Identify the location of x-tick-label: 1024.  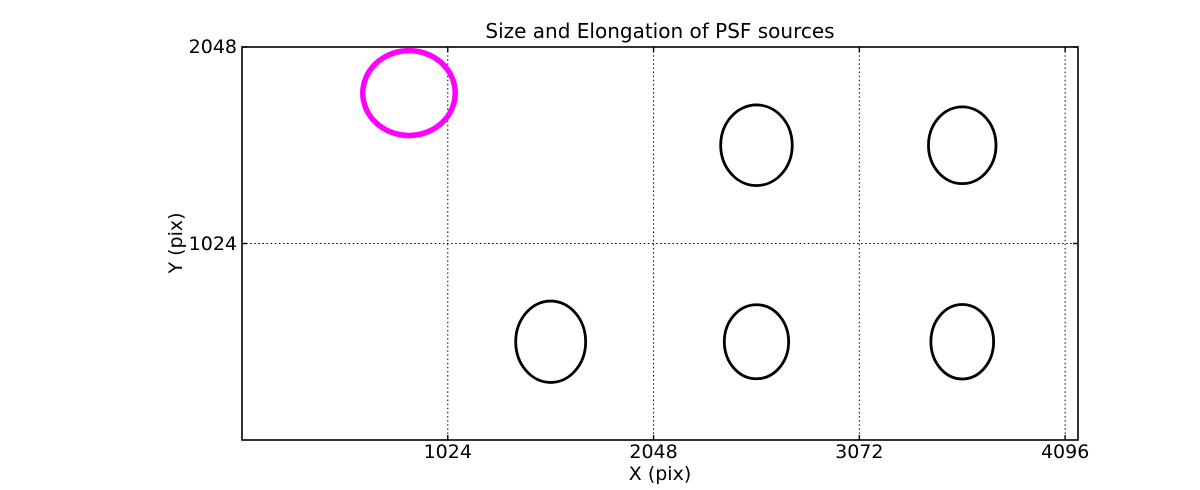
(447, 452).